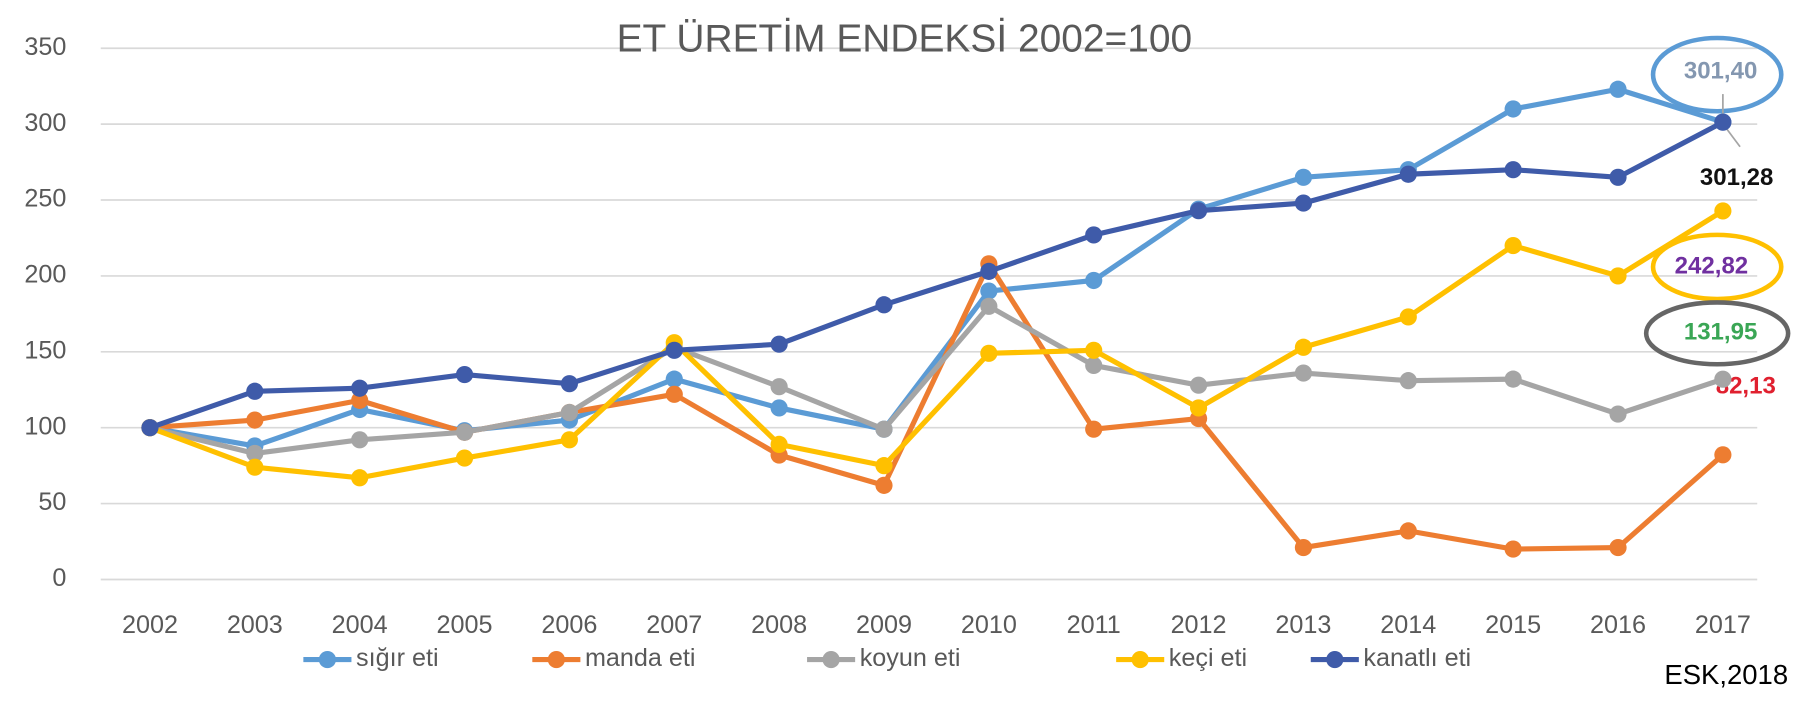  I want to click on chart-title: ET ÜRETİM ENDEKSİ 2002=100, so click(905, 39).